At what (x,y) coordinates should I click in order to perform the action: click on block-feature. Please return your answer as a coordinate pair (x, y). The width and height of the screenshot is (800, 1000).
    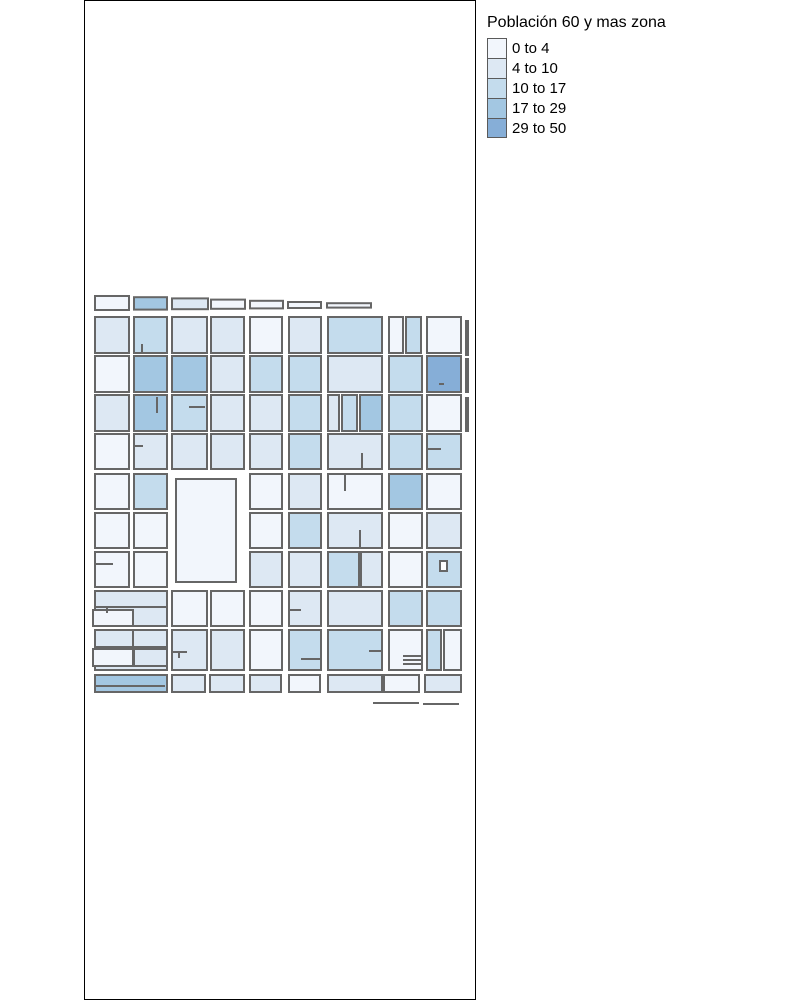
    Looking at the image, I should click on (443, 566).